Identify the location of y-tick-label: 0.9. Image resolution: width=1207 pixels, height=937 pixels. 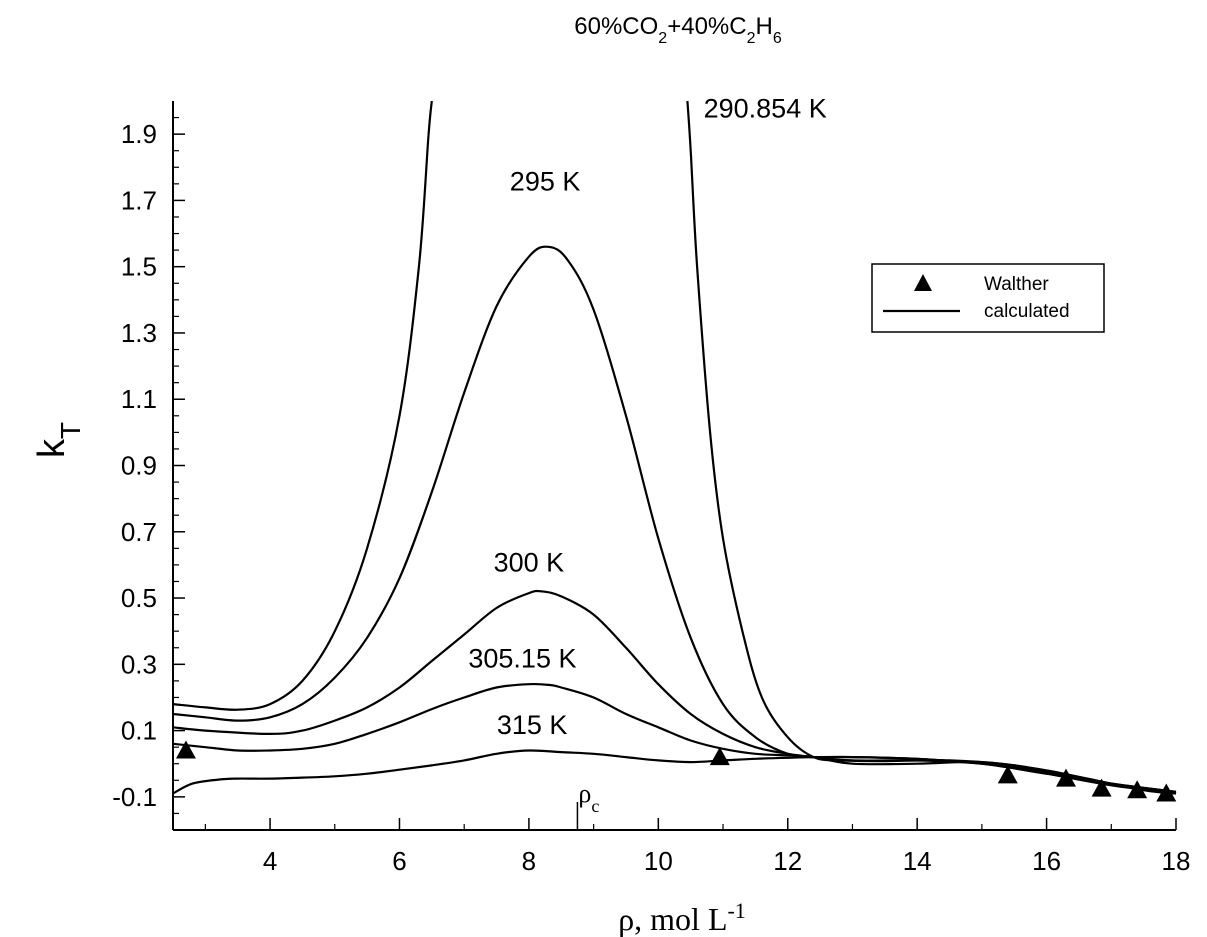
(139, 466).